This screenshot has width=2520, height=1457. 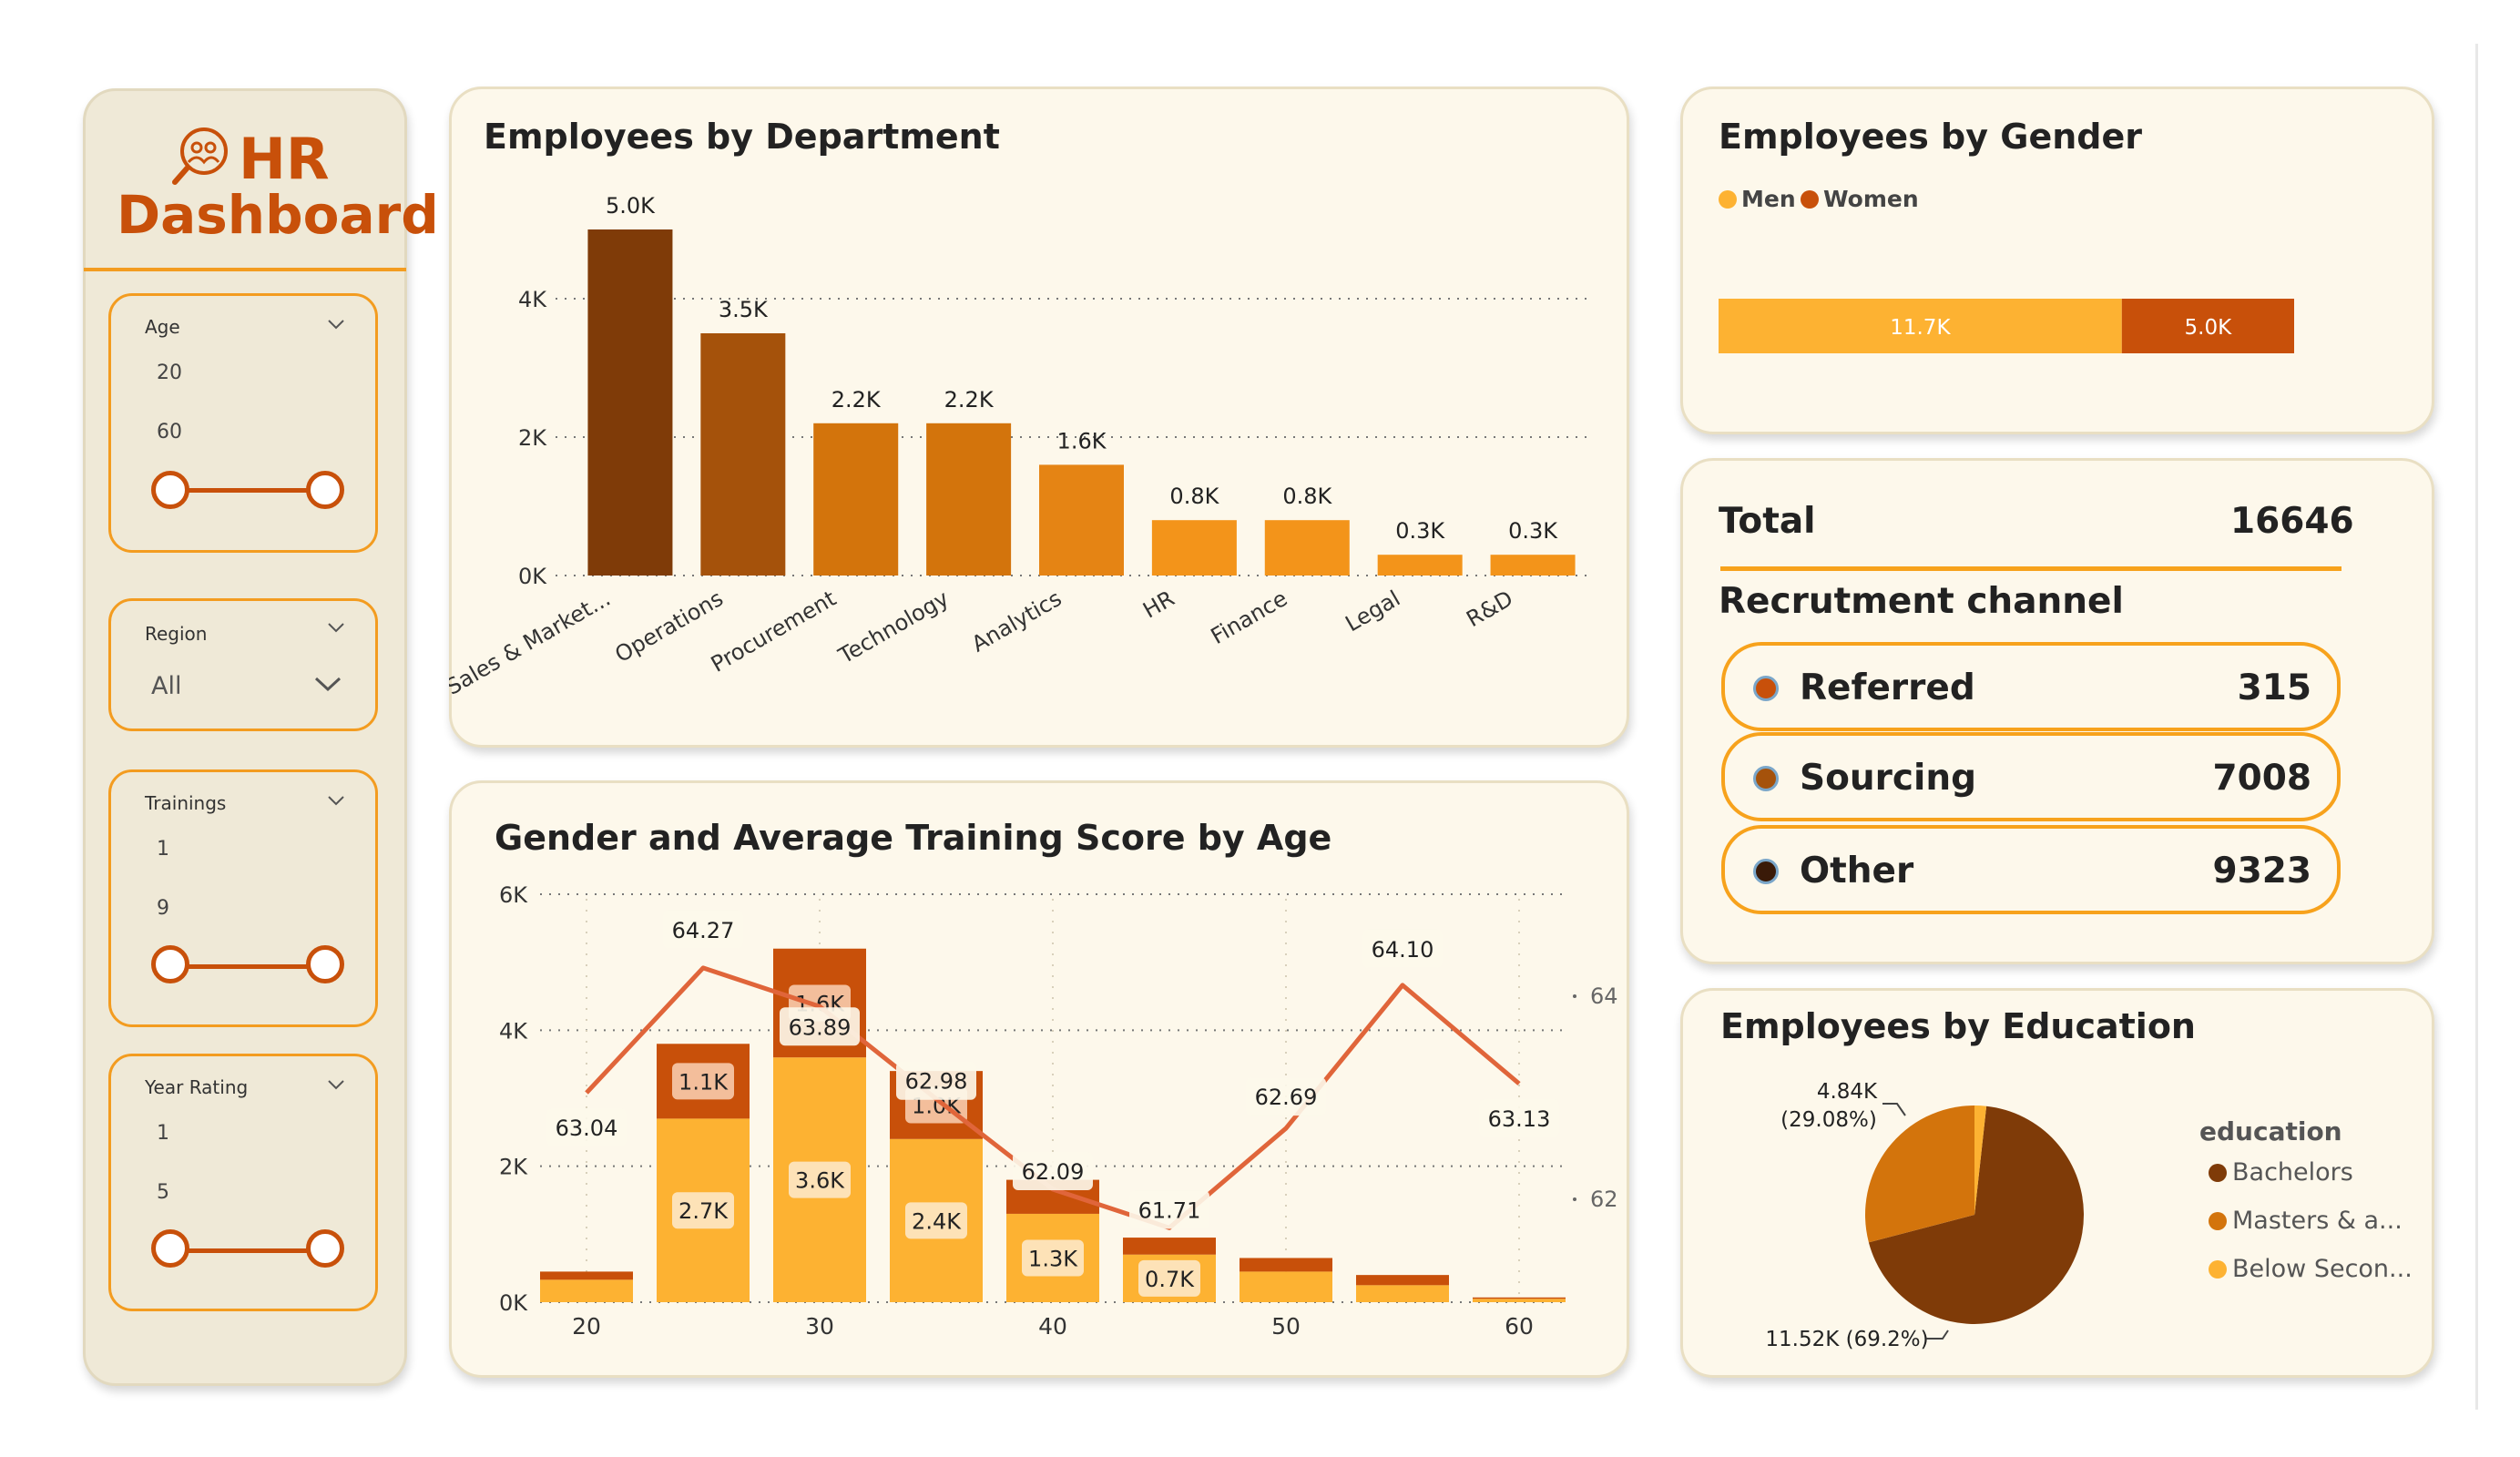 I want to click on channel-other: Other 9323, so click(x=2031, y=869).